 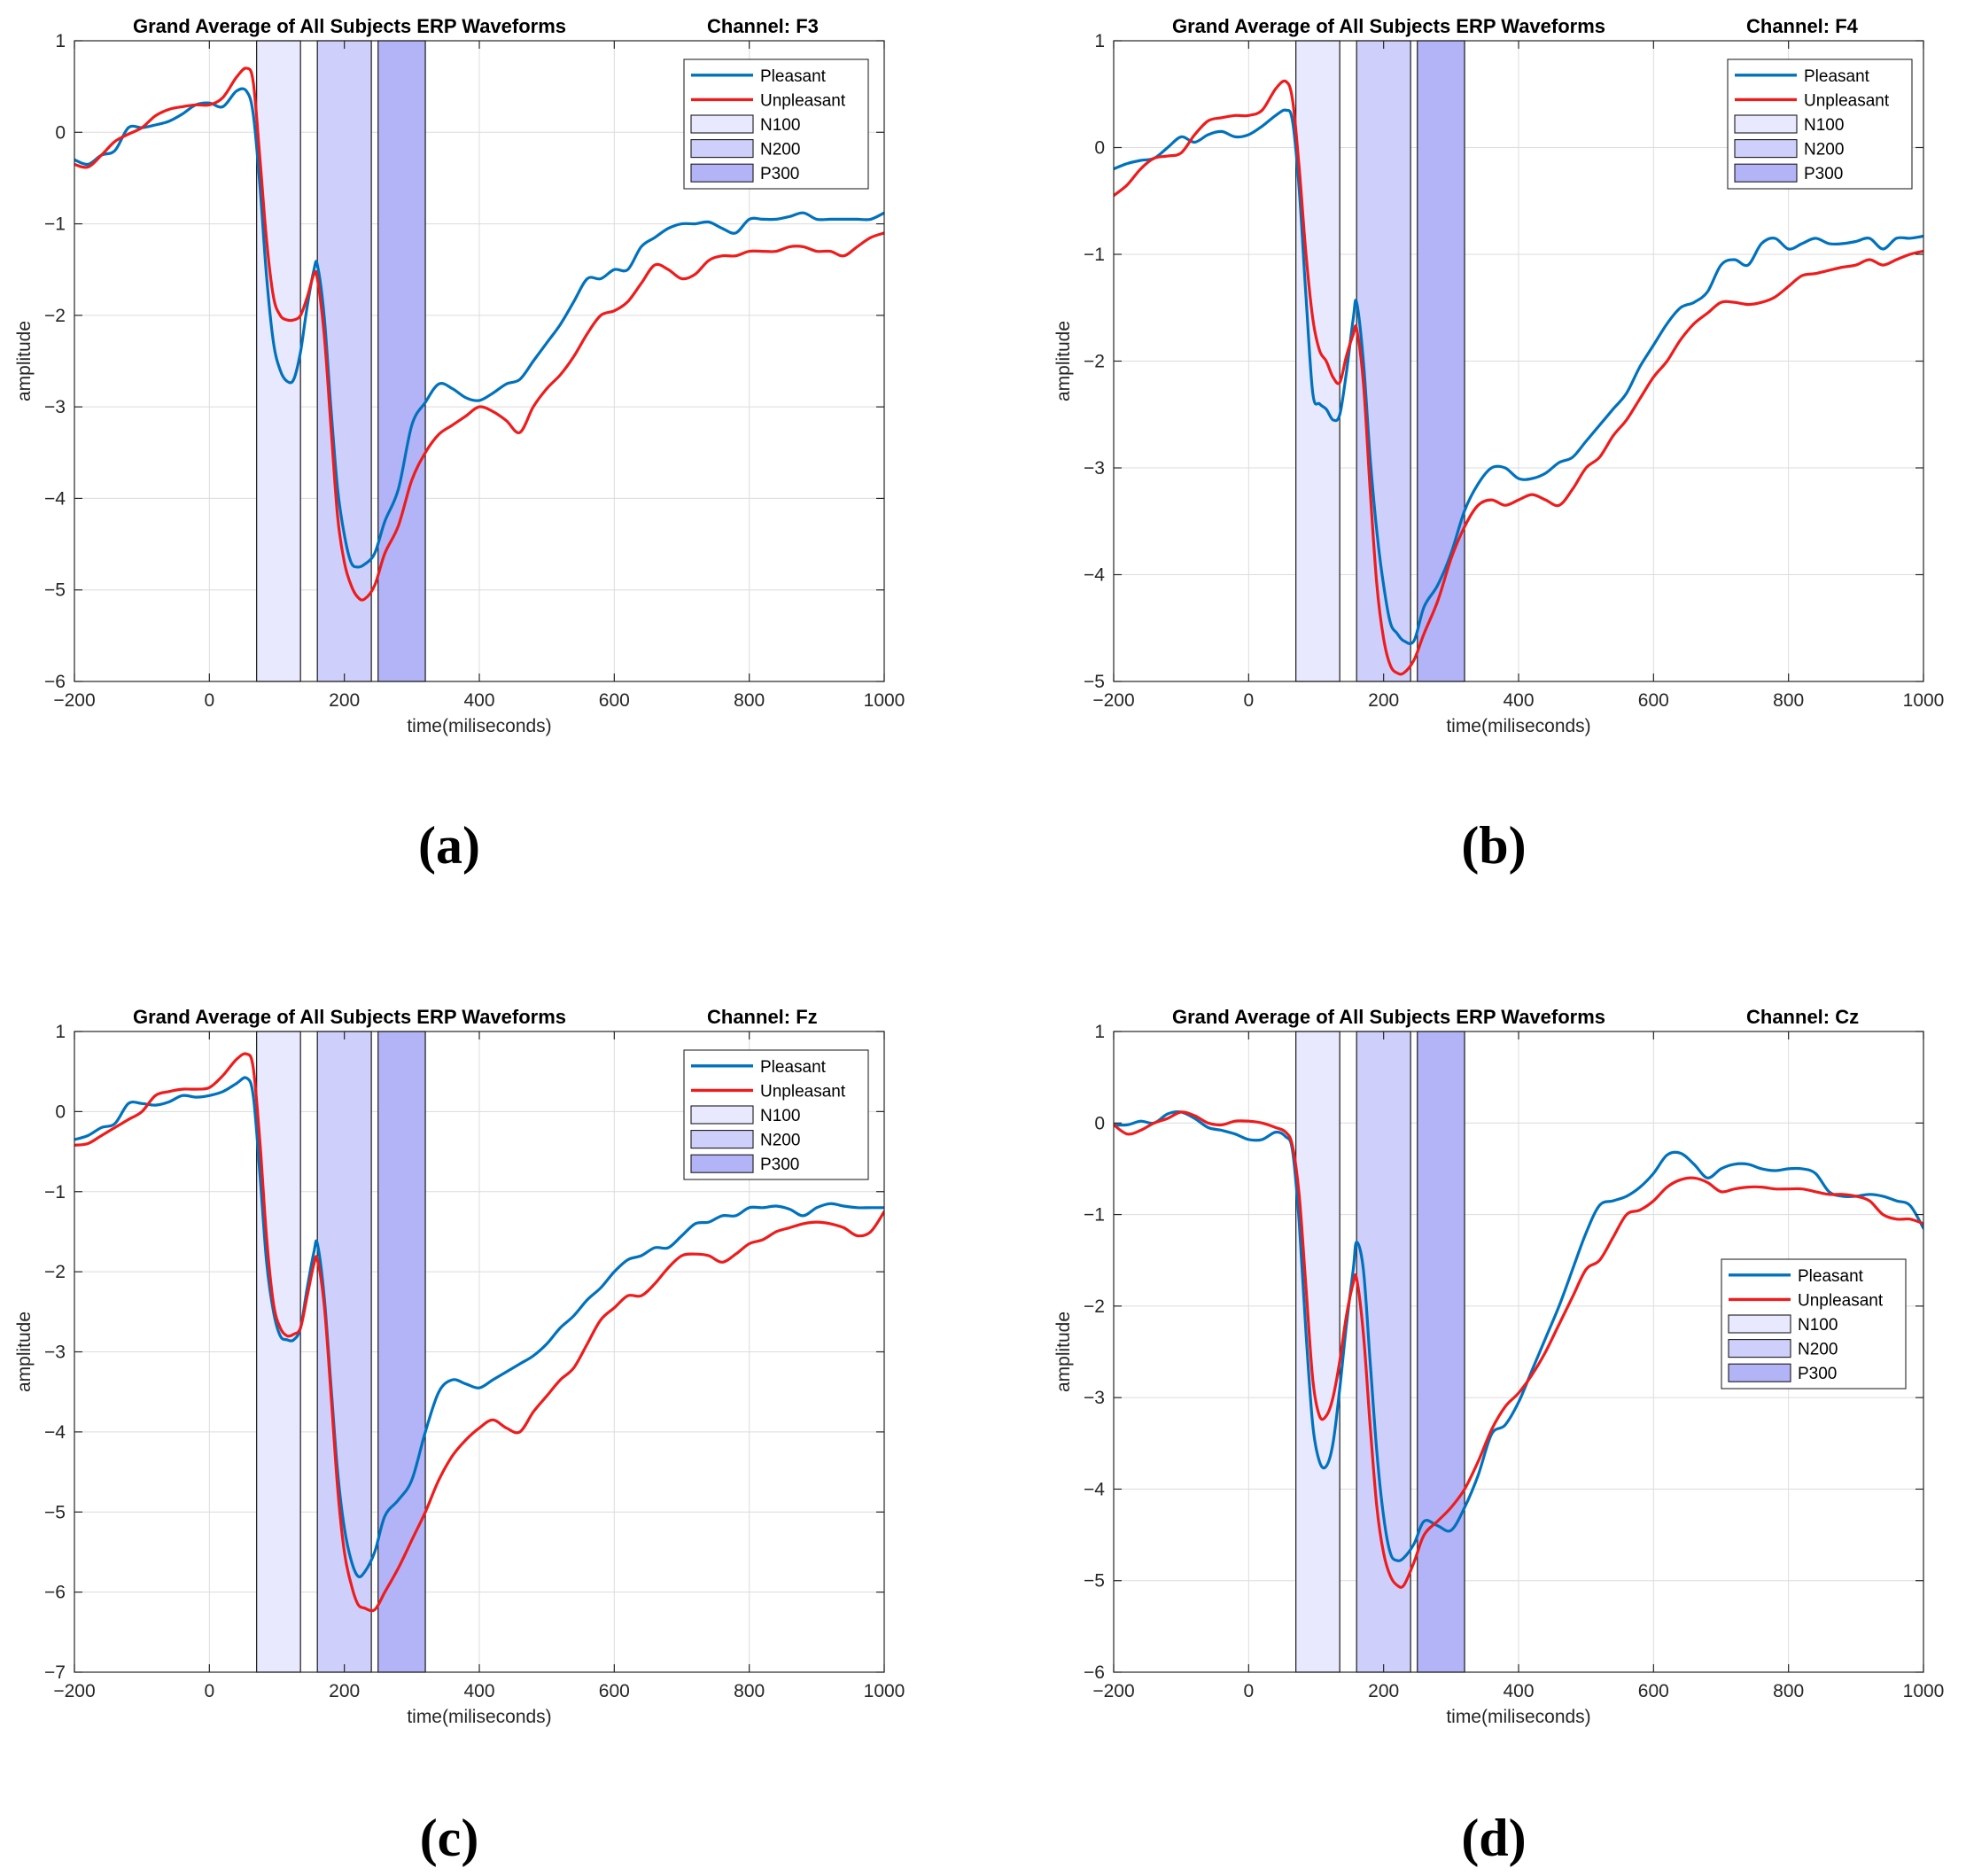 What do you see at coordinates (1494, 1838) in the screenshot?
I see `caption-d: (d)` at bounding box center [1494, 1838].